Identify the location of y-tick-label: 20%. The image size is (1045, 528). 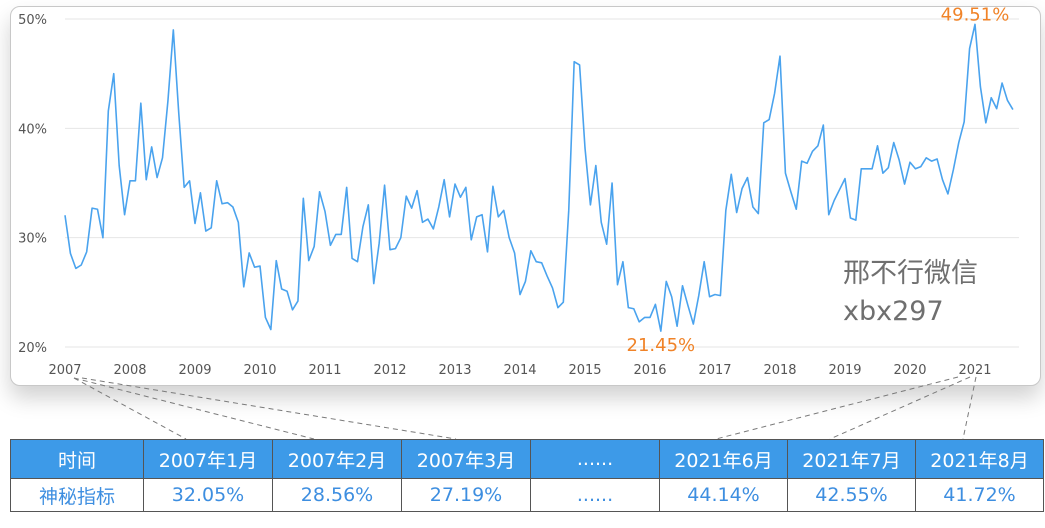
(32, 348).